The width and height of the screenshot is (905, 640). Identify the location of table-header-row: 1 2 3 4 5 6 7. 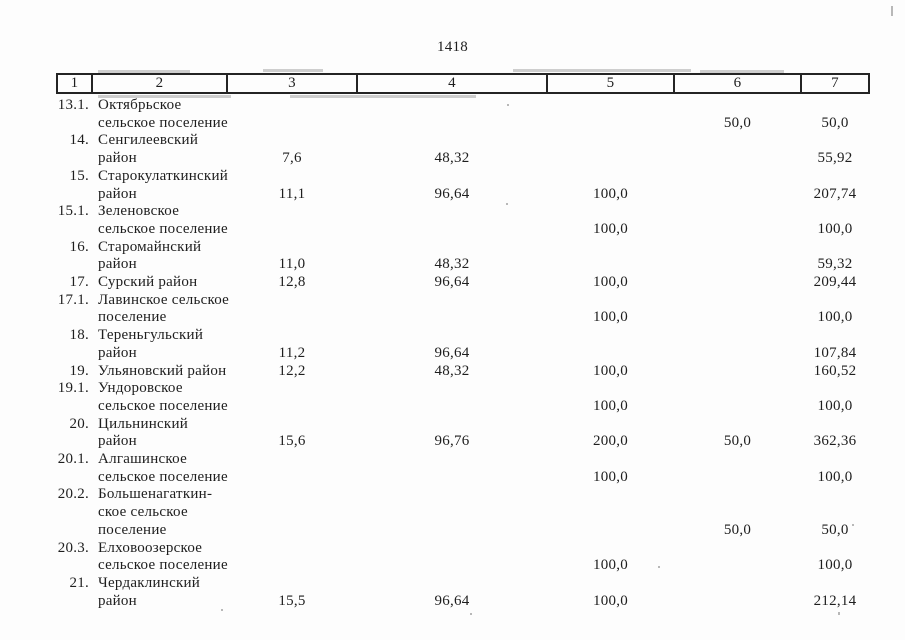
(463, 83).